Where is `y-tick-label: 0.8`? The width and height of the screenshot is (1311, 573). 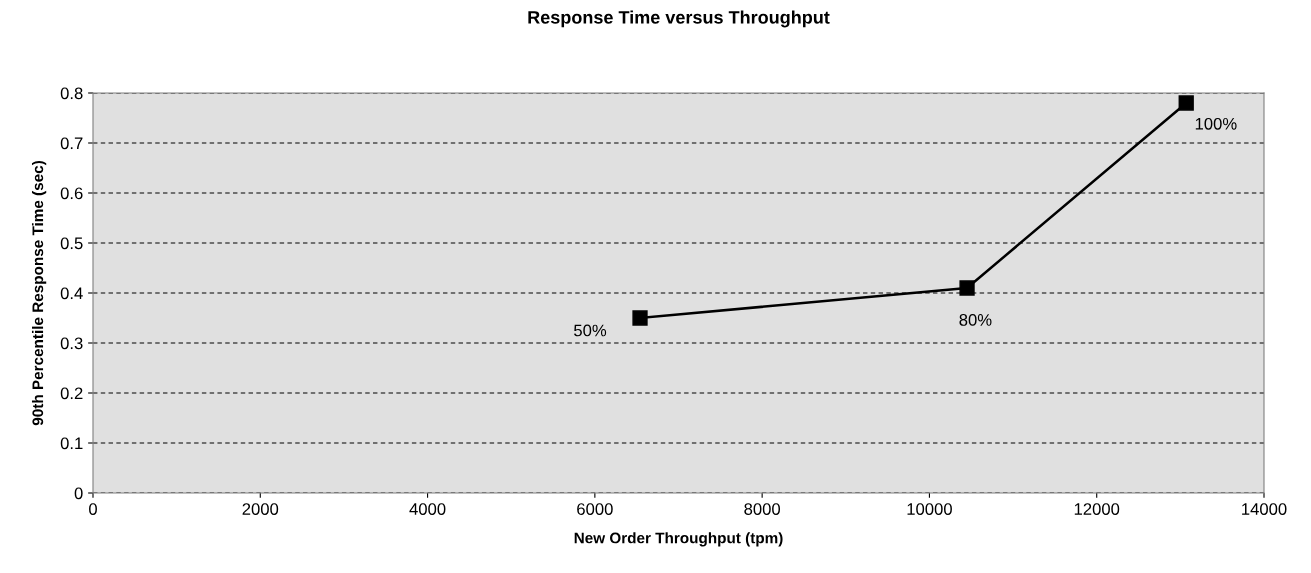 y-tick-label: 0.8 is located at coordinates (71, 93).